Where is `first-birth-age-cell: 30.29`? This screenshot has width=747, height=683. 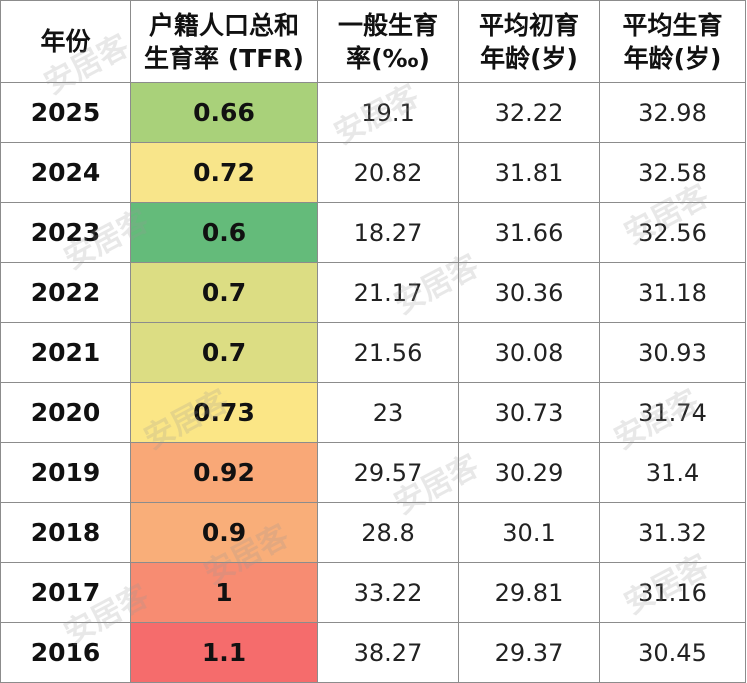 first-birth-age-cell: 30.29 is located at coordinates (529, 472).